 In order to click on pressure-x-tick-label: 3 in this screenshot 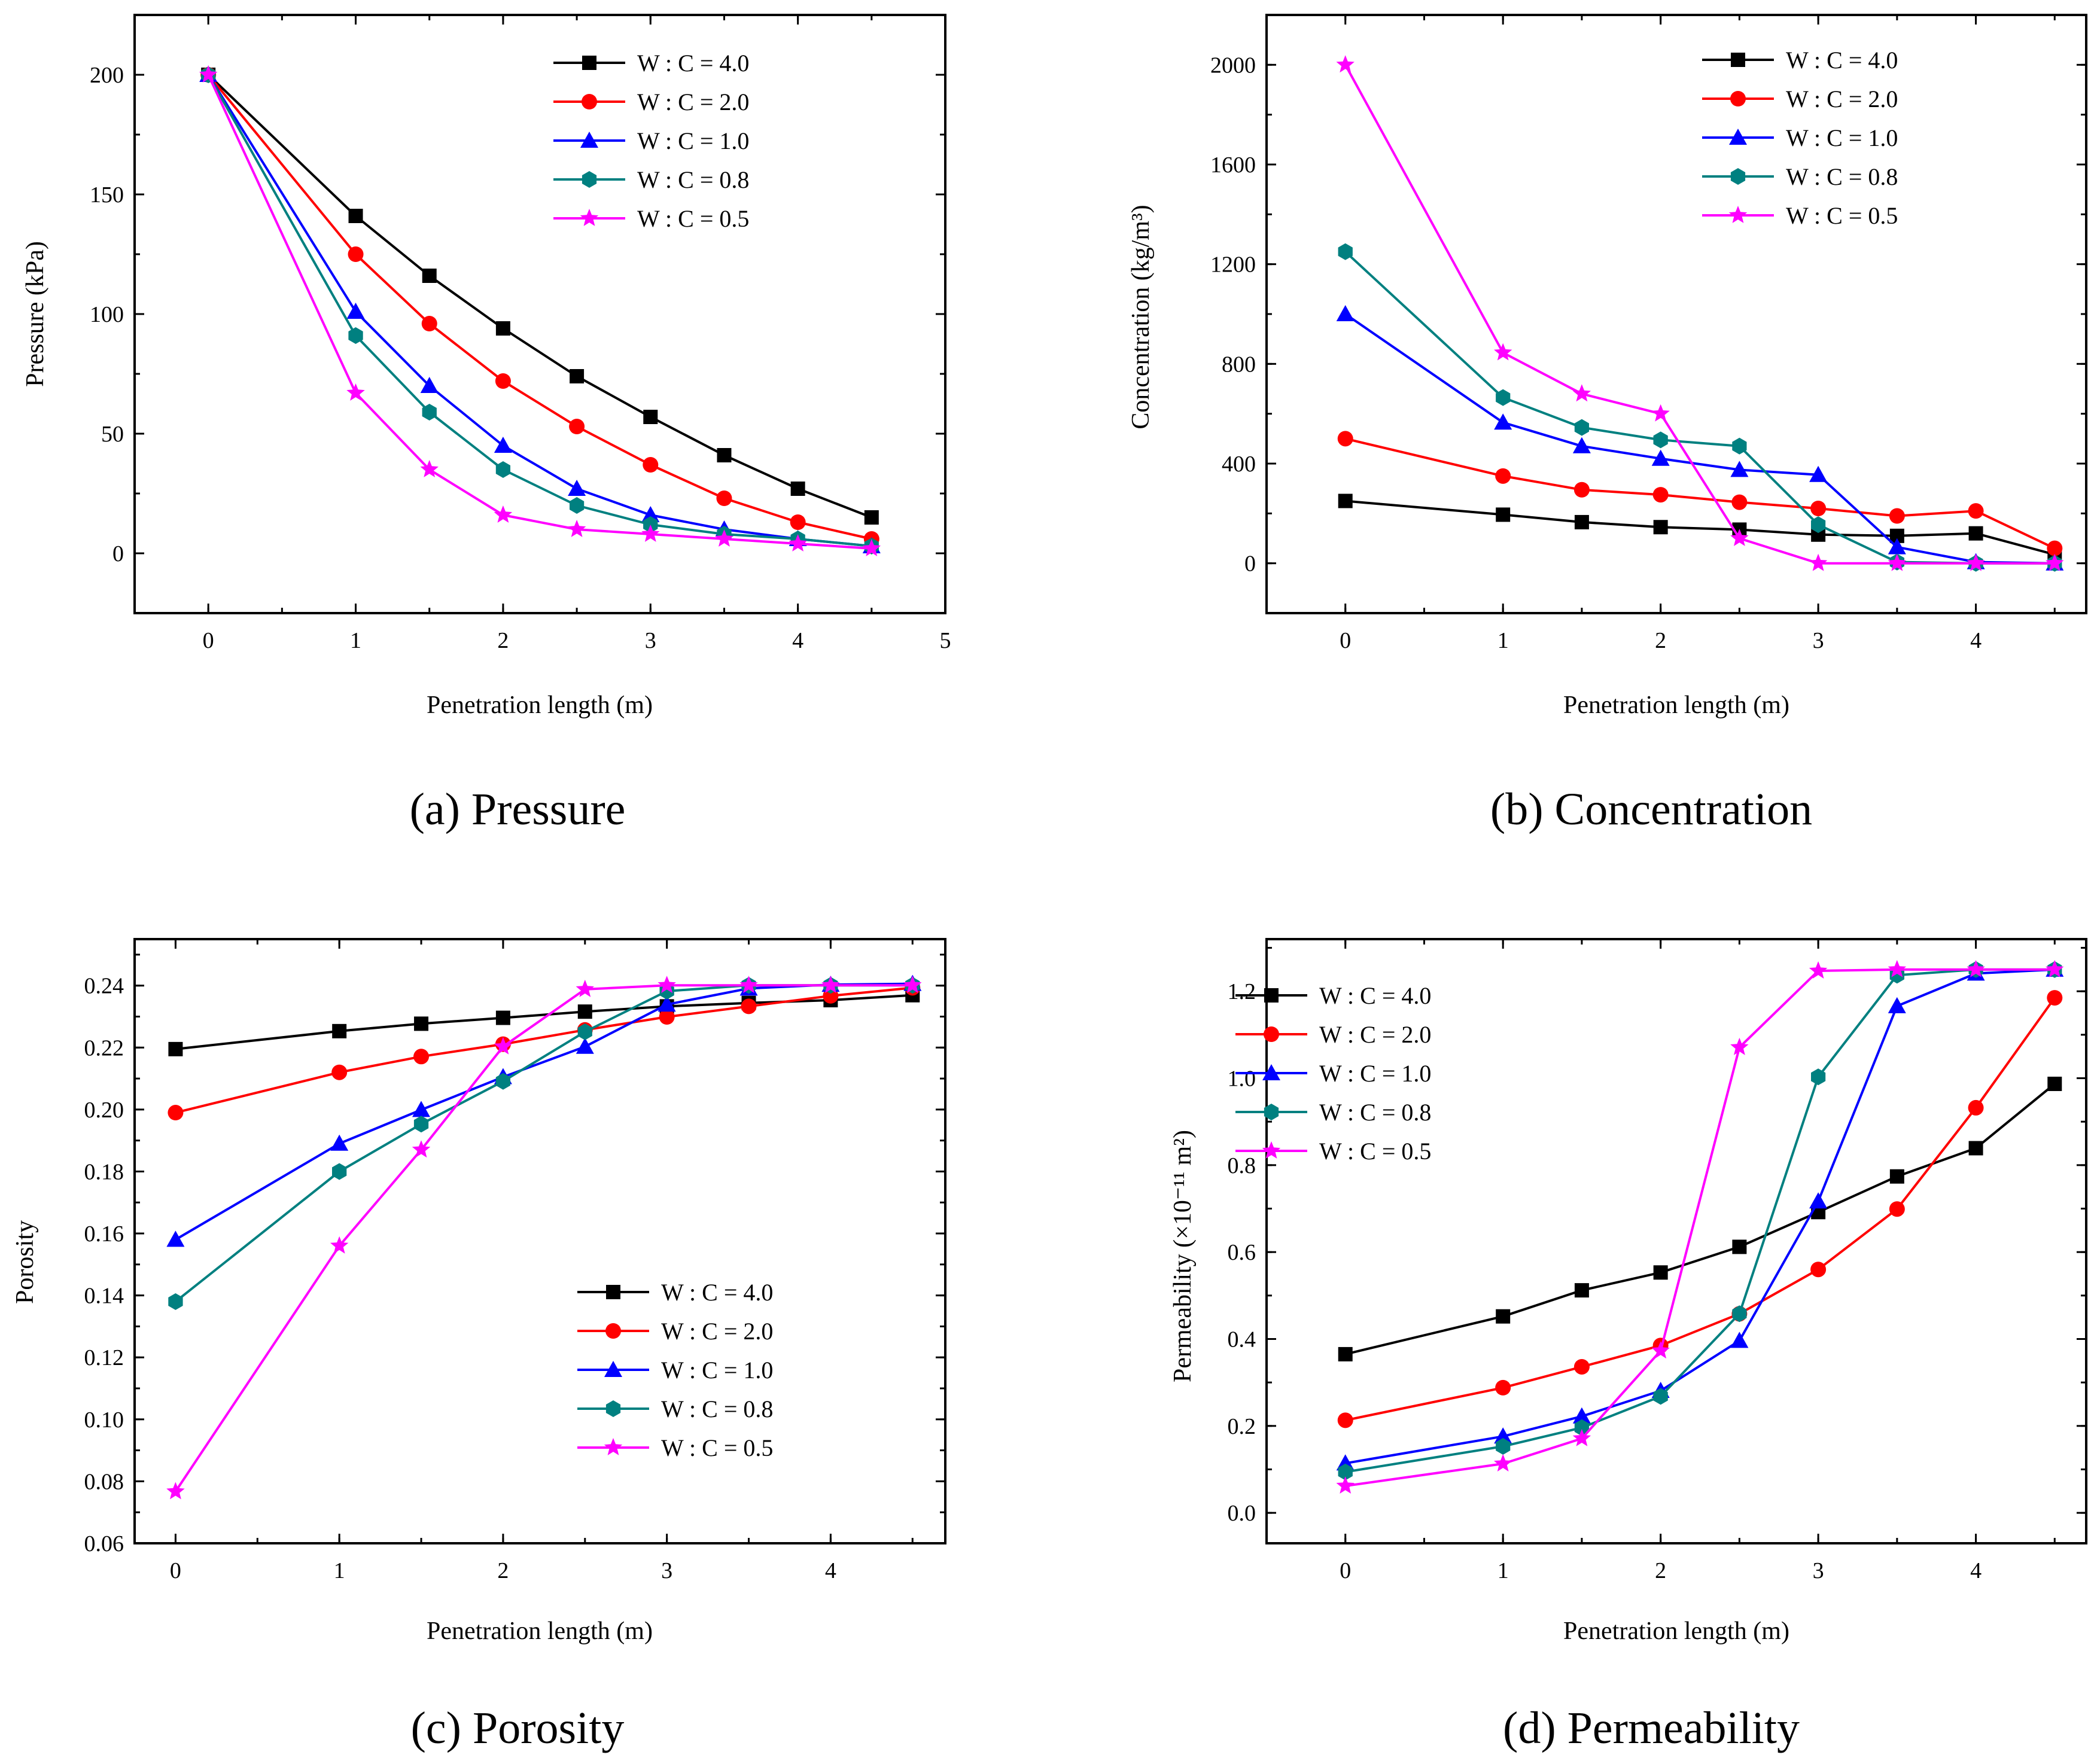, I will do `click(650, 640)`.